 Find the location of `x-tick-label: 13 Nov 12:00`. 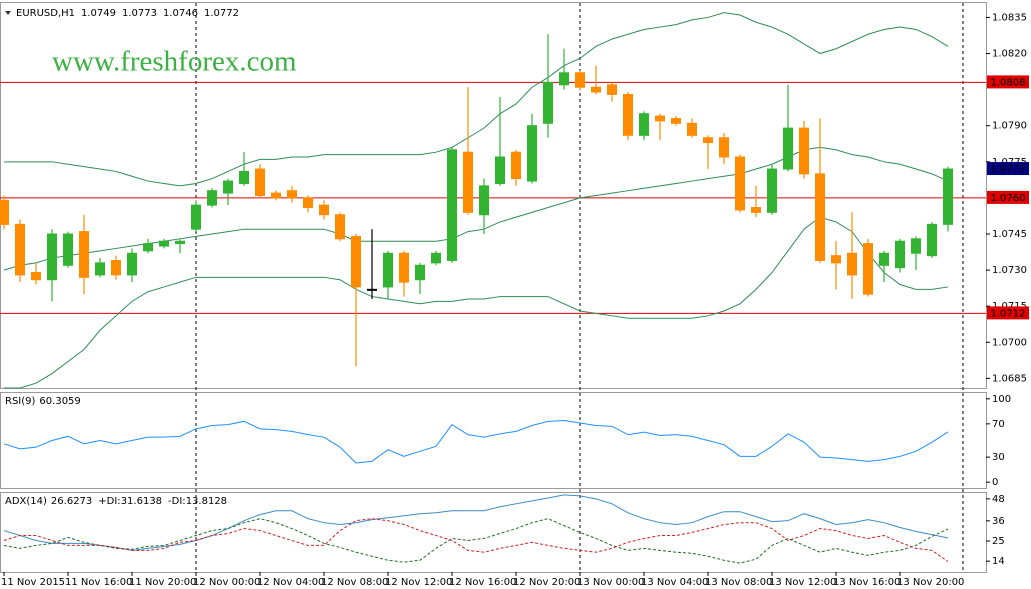

x-tick-label: 13 Nov 12:00 is located at coordinates (802, 582).